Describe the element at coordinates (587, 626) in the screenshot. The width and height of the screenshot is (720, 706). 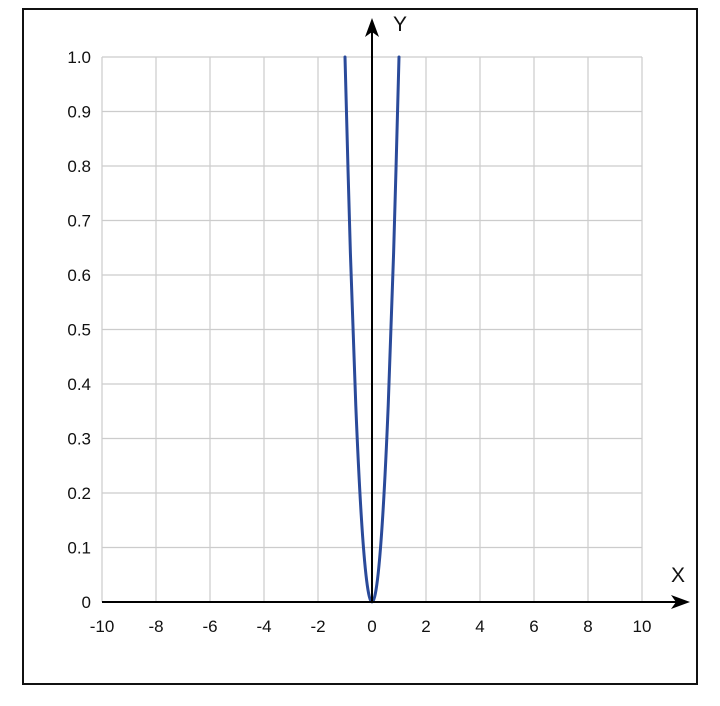
I see `x-tick-label: 8` at that location.